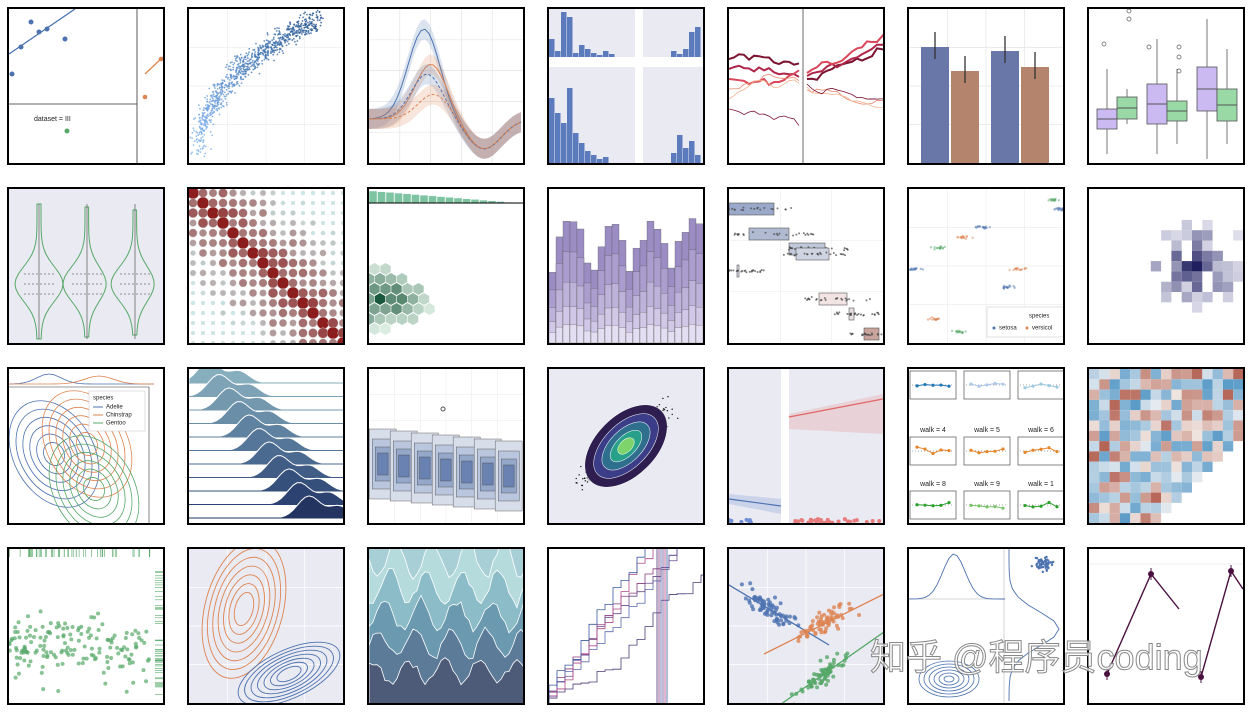  I want to click on thumbnail, so click(1166, 86).